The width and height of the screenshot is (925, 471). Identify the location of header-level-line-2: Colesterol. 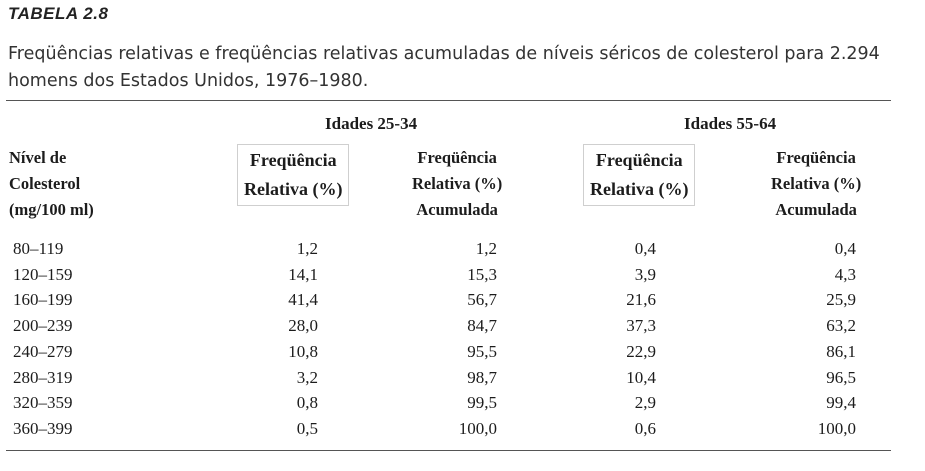
(45, 183).